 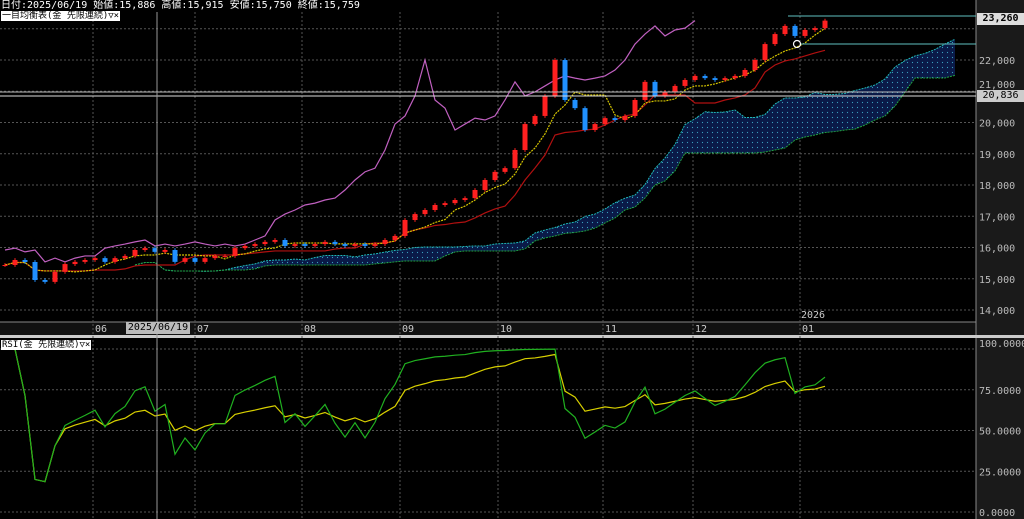 I want to click on month-label: 10, so click(x=506, y=329).